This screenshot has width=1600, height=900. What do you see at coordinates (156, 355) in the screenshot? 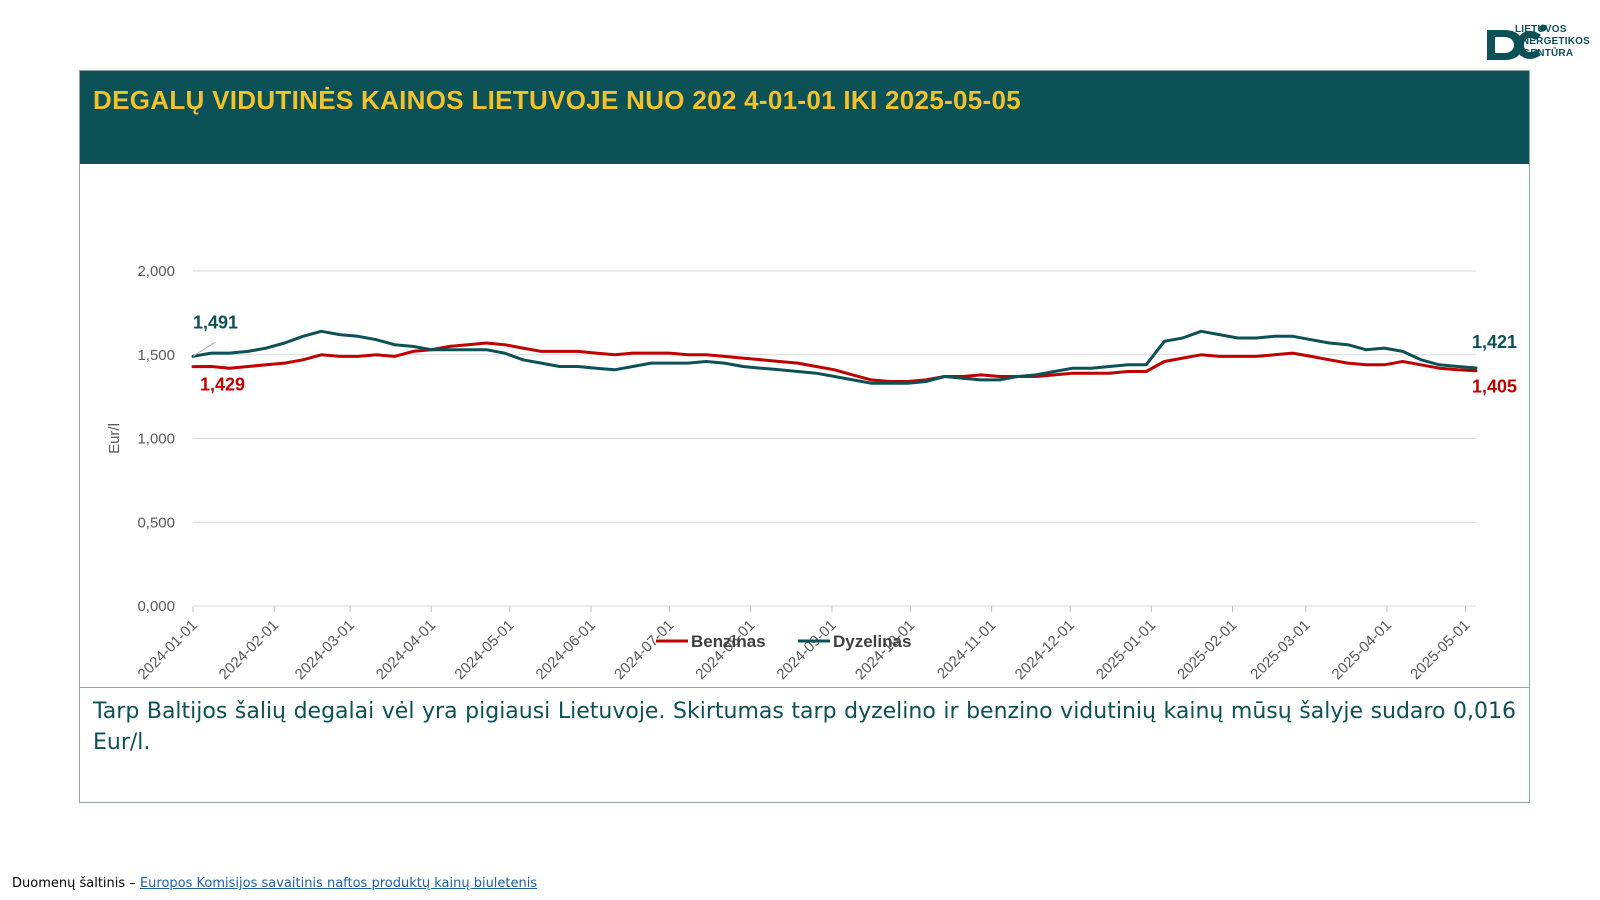
I see `y-tick-label: 1,500` at bounding box center [156, 355].